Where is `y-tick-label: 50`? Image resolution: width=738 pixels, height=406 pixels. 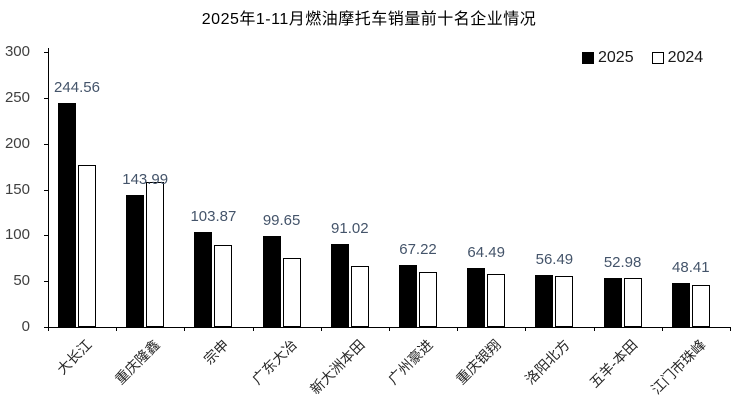 y-tick-label: 50 is located at coordinates (21, 281).